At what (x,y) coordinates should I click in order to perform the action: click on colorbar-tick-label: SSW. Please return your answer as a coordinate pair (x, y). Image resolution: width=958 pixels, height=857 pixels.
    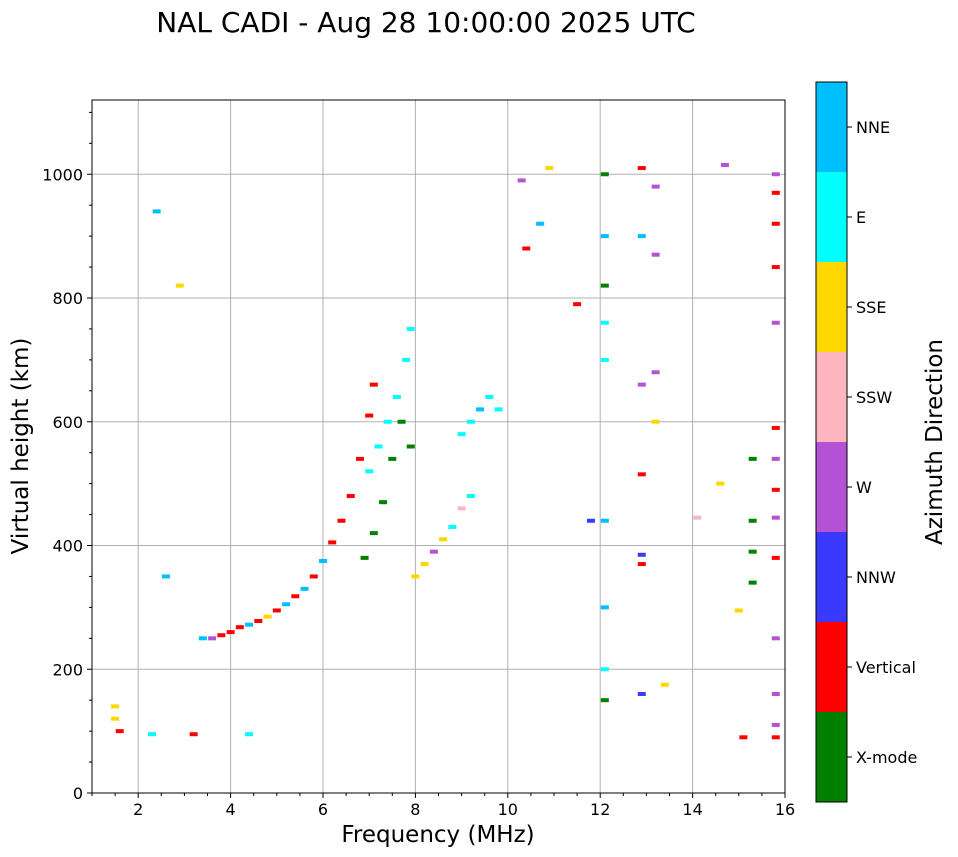
    Looking at the image, I should click on (874, 397).